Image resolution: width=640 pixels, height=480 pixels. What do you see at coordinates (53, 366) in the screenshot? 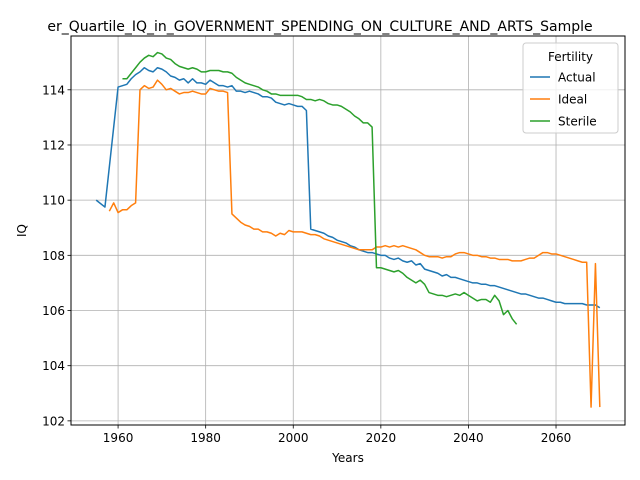
I see `y-tick-label: 104` at bounding box center [53, 366].